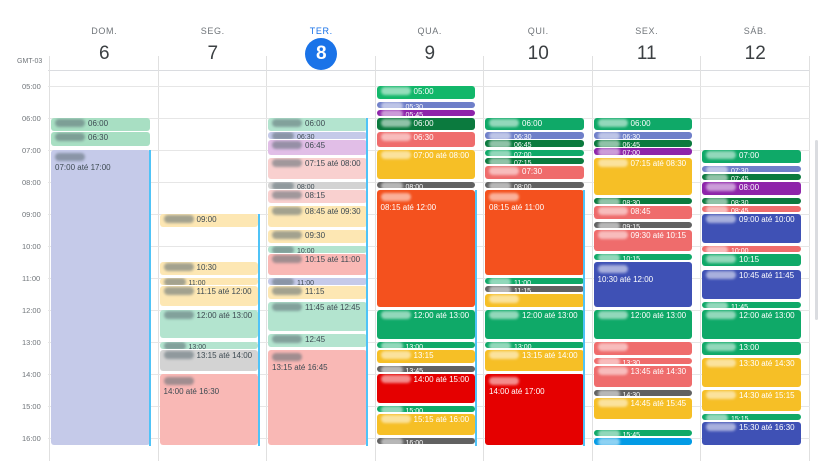 The image size is (820, 461). I want to click on calendar-event: 05:45, so click(425, 113).